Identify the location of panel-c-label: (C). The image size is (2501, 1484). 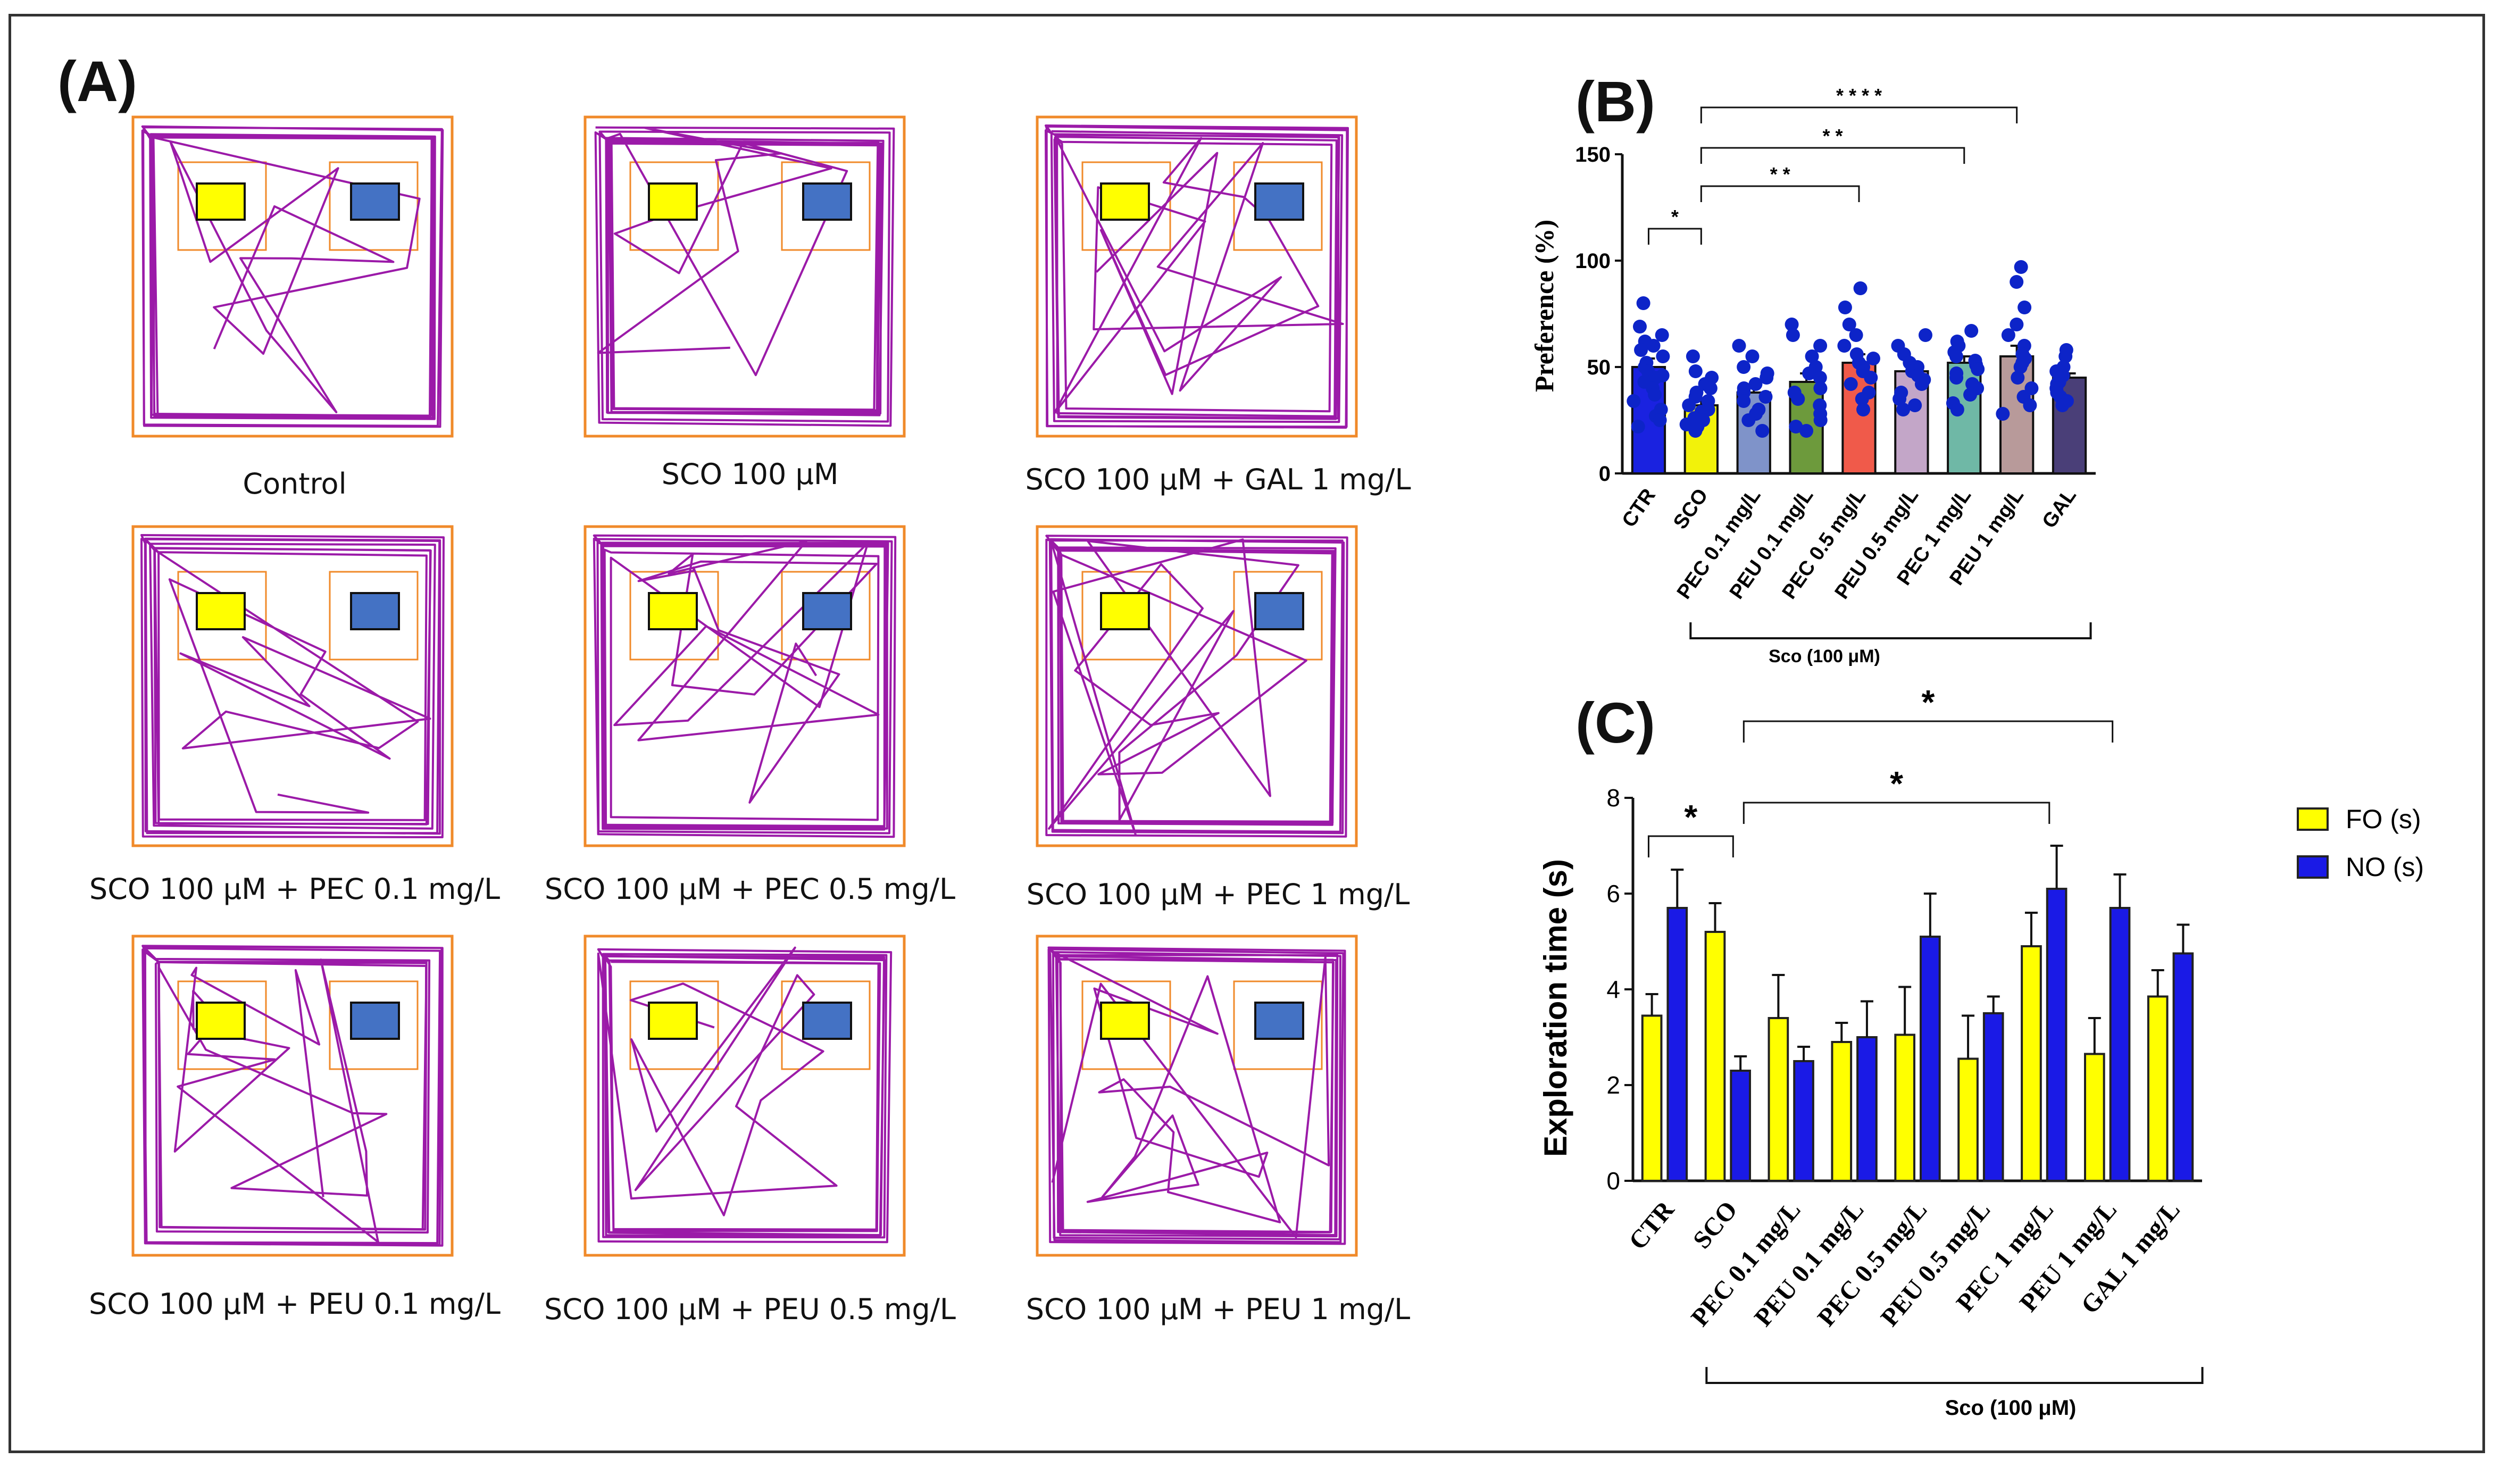
(1615, 722).